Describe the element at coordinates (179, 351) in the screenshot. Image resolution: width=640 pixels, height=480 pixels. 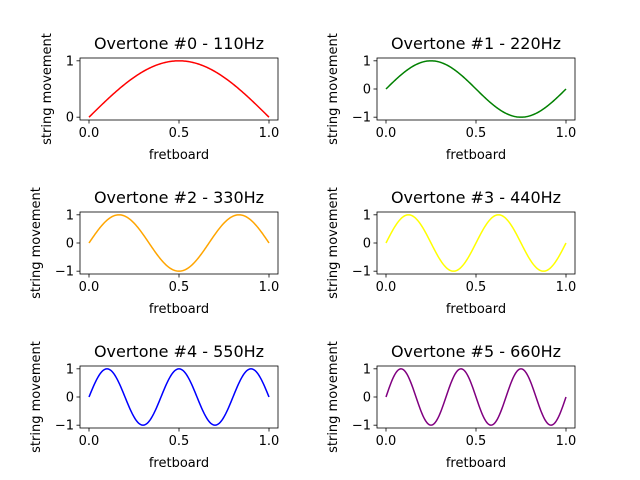
I see `subplot-title: Overtone #4 - 550Hz` at that location.